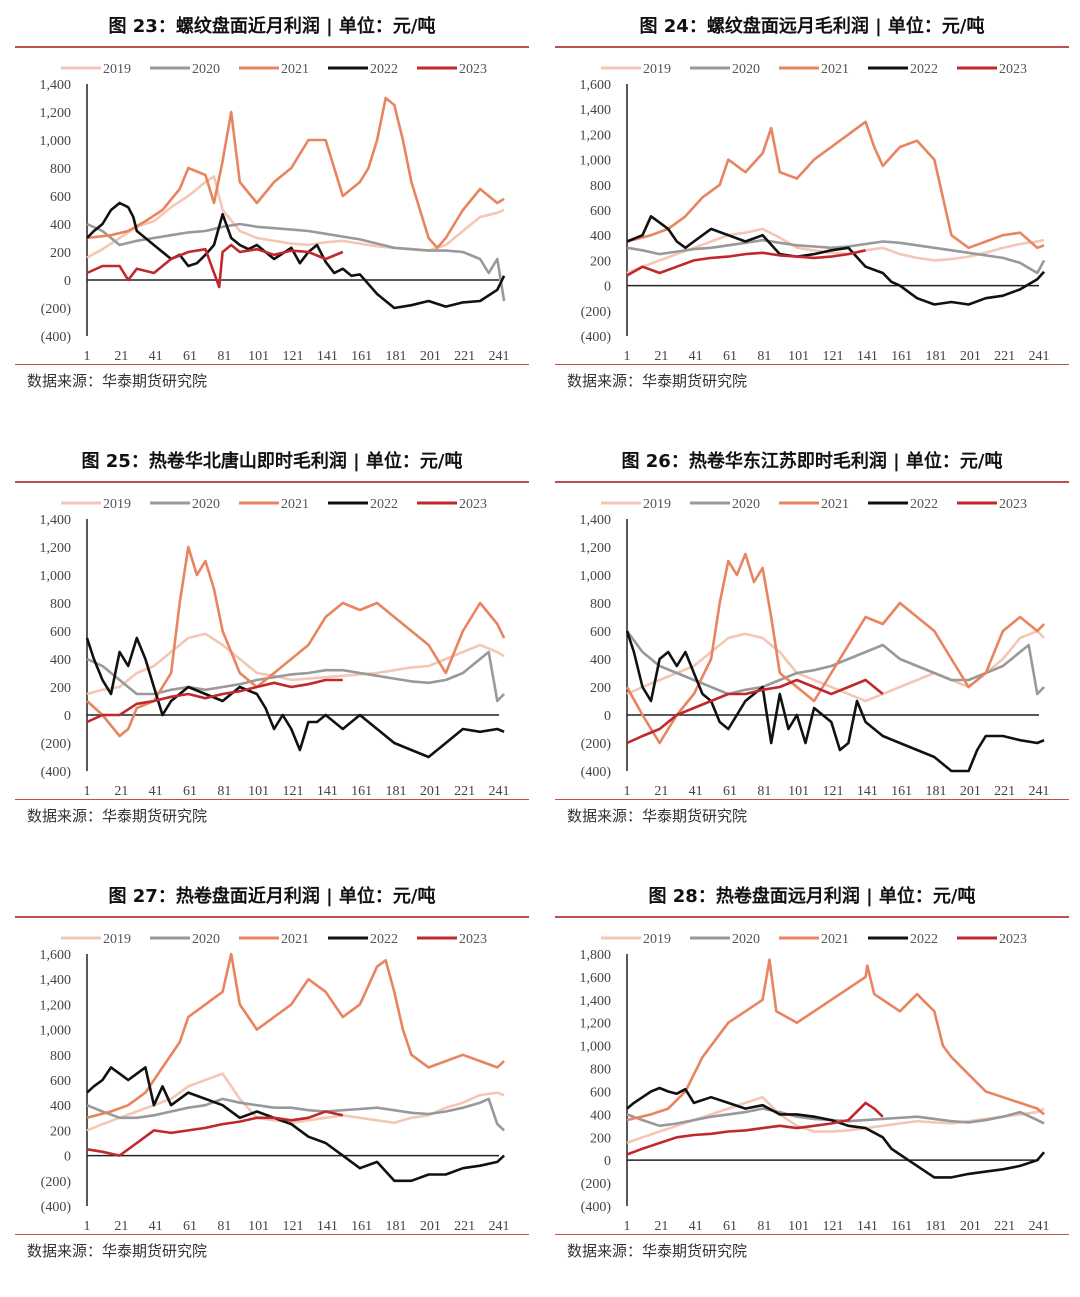  Describe the element at coordinates (607, 287) in the screenshot. I see `y-tick-label: 0` at that location.